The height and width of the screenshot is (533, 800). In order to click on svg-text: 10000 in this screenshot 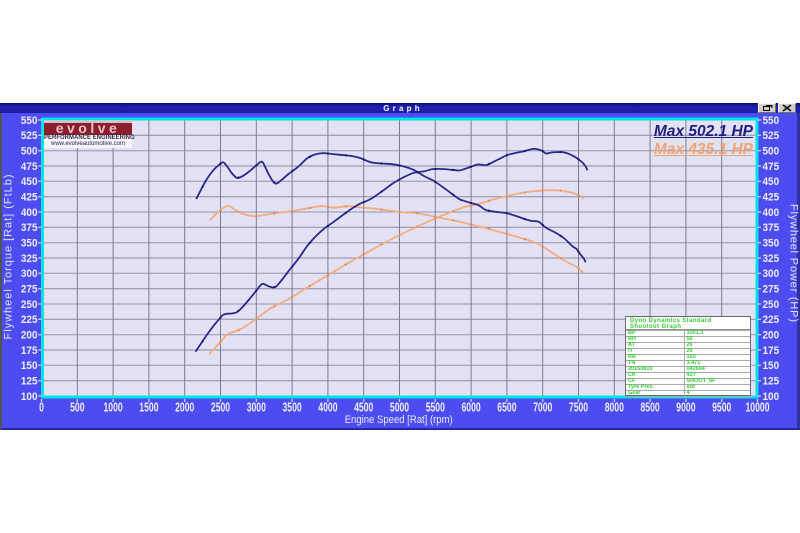, I will do `click(758, 406)`.